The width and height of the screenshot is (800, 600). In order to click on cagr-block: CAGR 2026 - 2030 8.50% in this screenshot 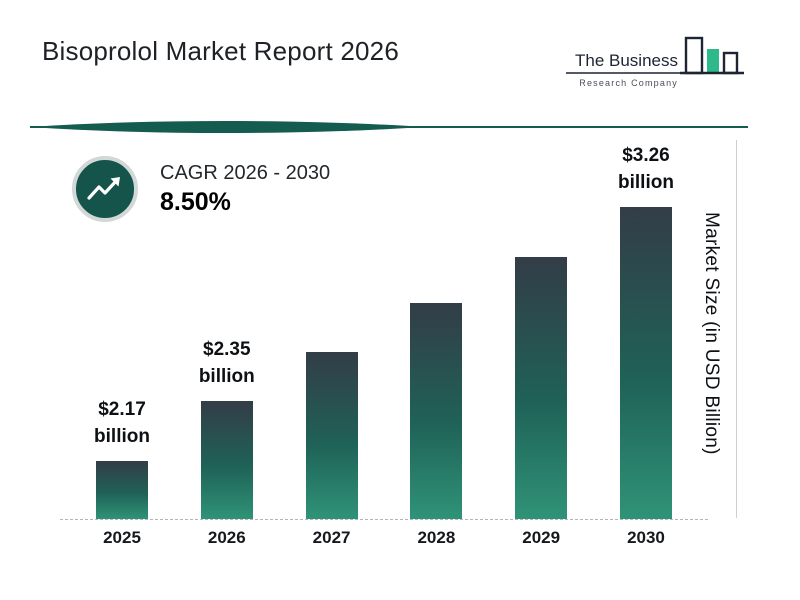, I will do `click(201, 189)`.